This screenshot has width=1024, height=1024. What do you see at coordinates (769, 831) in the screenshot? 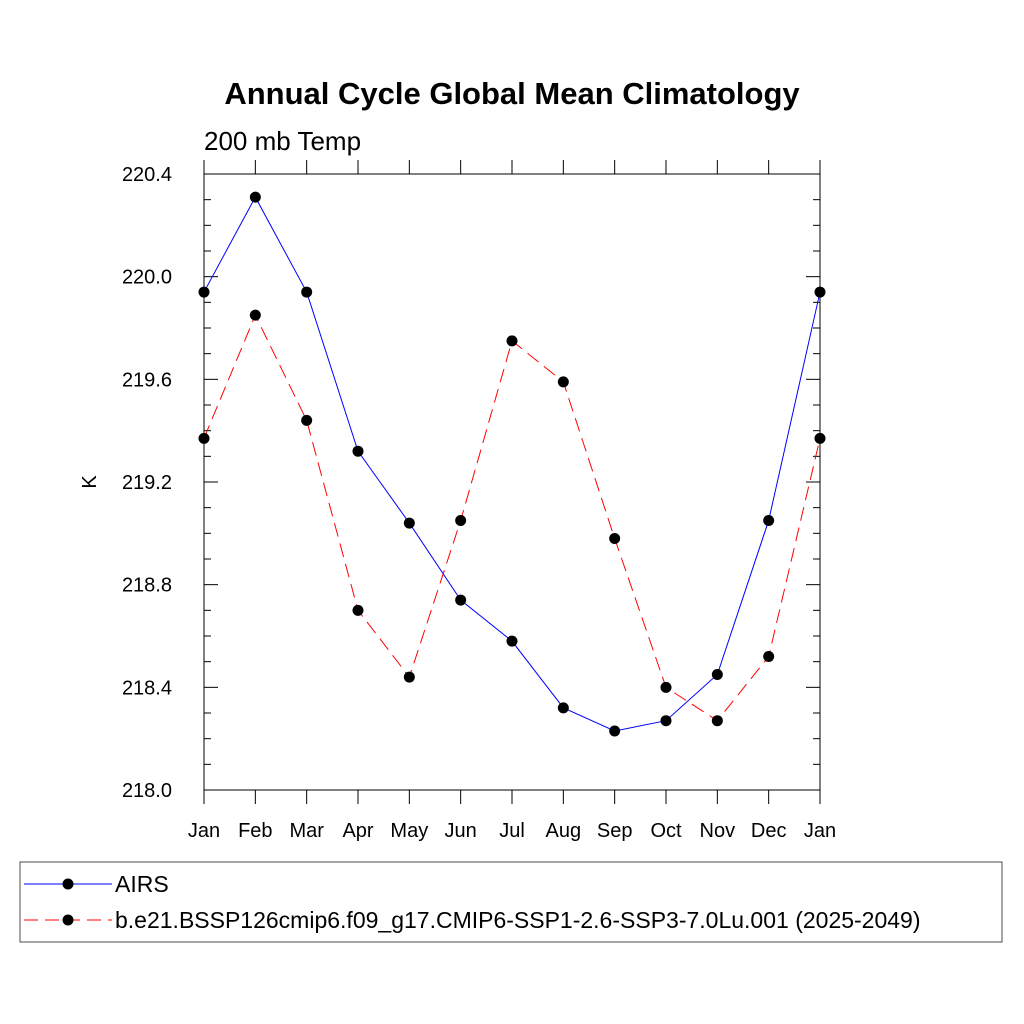
I see `x-tick-label: Dec` at bounding box center [769, 831].